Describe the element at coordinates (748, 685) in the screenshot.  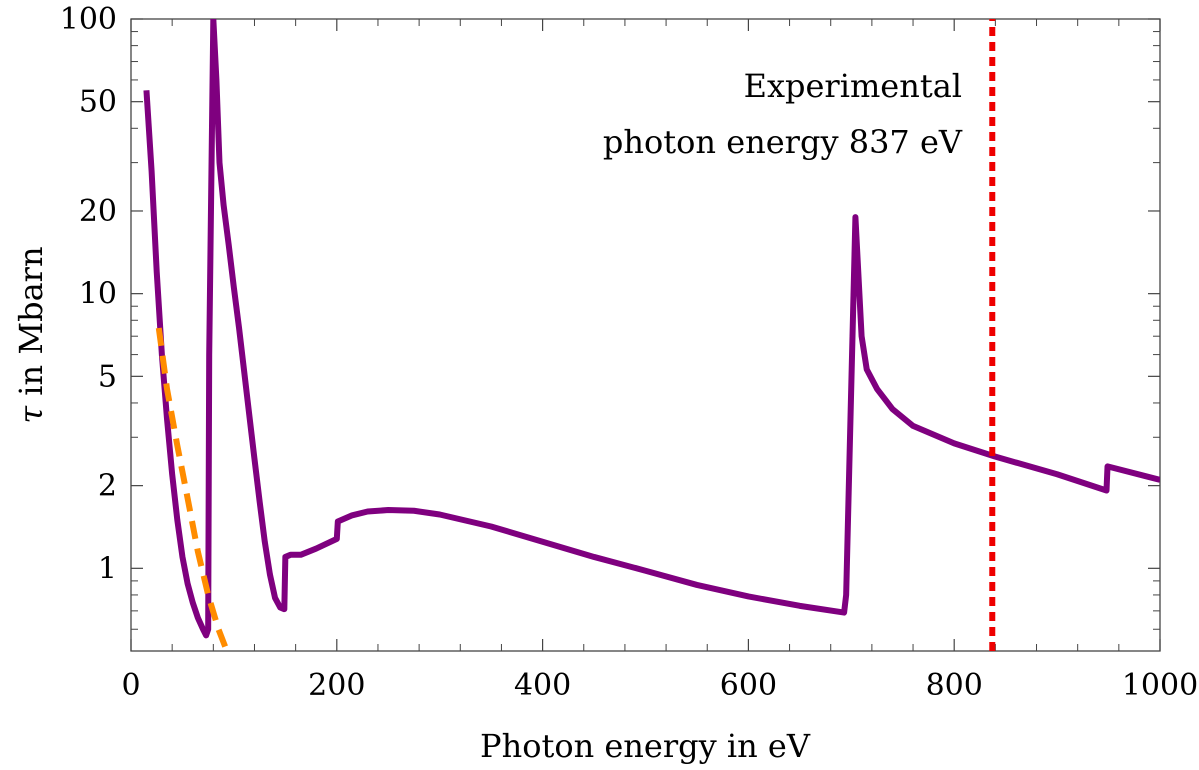
I see `x-tick-label: 600` at that location.